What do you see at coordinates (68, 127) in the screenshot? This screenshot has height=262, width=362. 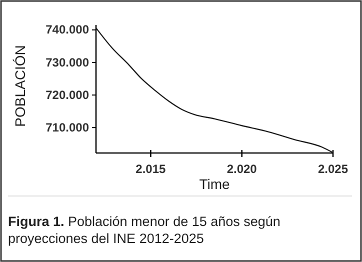 I see `y-tick-label: 710.000` at bounding box center [68, 127].